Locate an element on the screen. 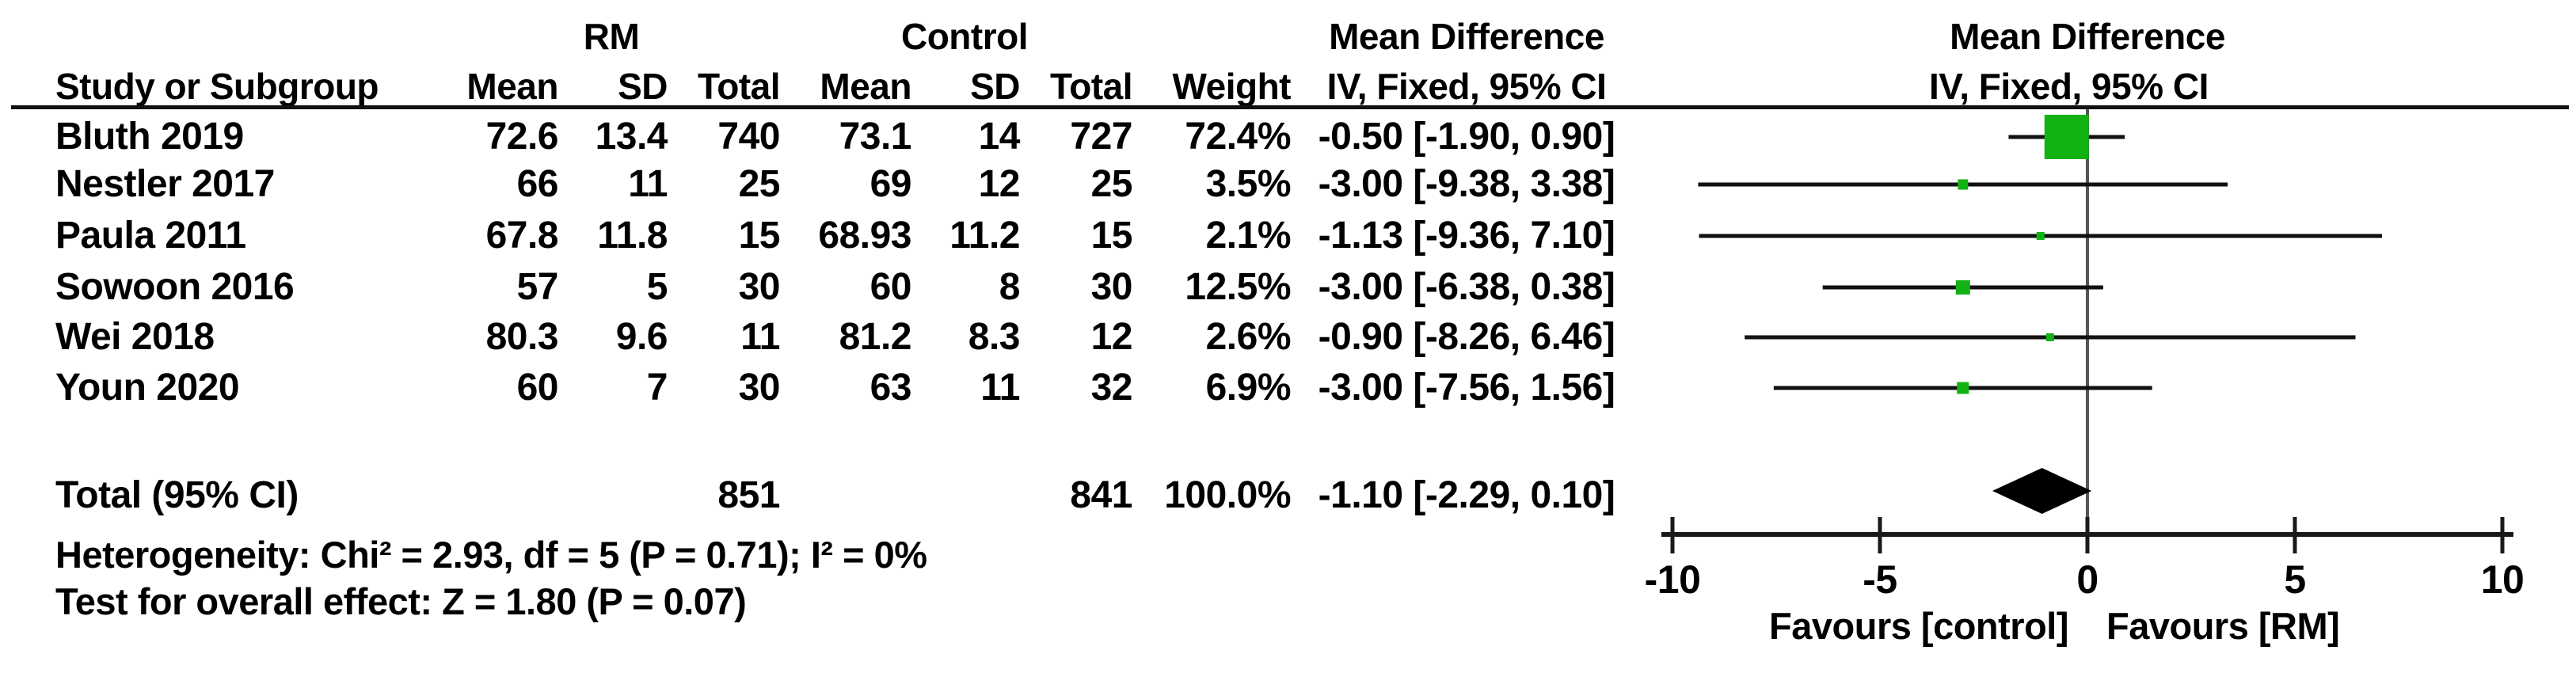 The height and width of the screenshot is (673, 2576). study-ci-text: -3.00 [-7.56, 1.56] is located at coordinates (1466, 388).